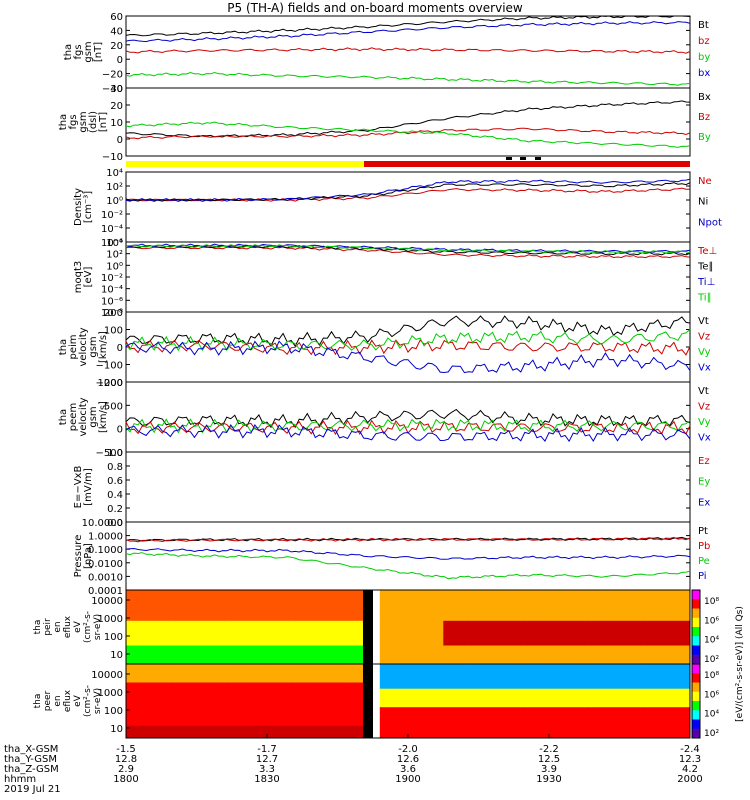  Describe the element at coordinates (696, 701) in the screenshot. I see `colorbar-frame` at that location.